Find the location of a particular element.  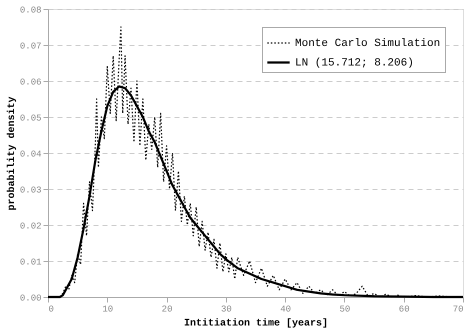

x-tick-label: 50 is located at coordinates (345, 309).